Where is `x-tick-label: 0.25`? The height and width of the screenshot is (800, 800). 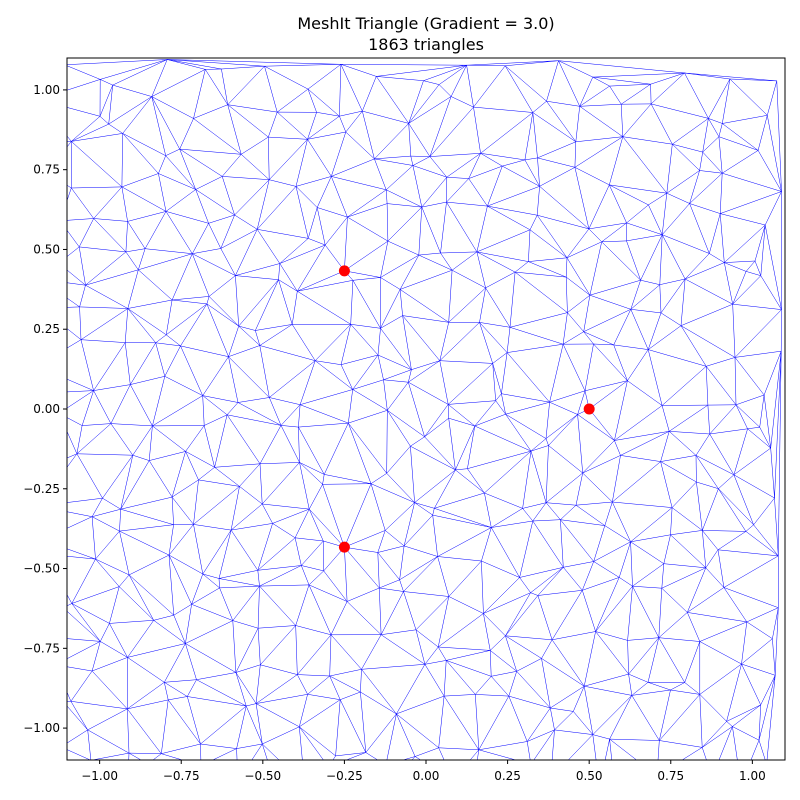 x-tick-label: 0.25 is located at coordinates (507, 776).